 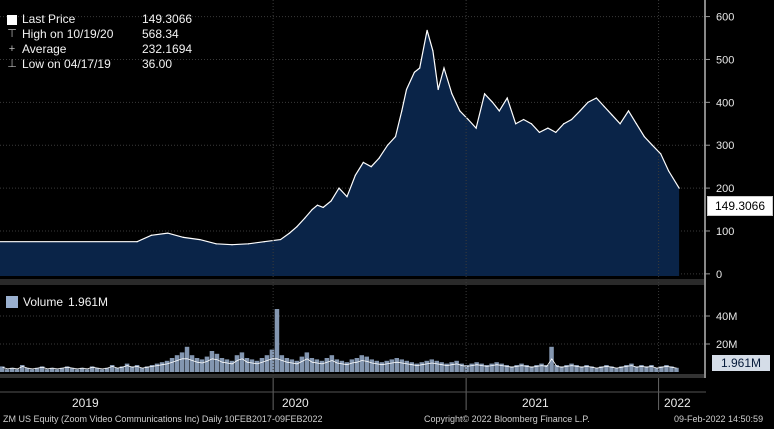 What do you see at coordinates (353, 282) in the screenshot?
I see `panel-separator` at bounding box center [353, 282].